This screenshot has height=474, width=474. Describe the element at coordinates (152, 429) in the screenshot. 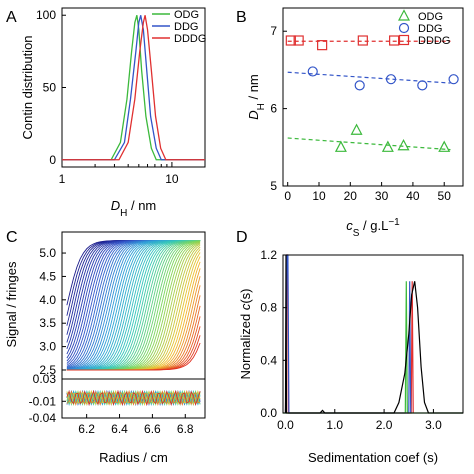

I see `panel-c-x-tick-label: 6.6` at that location.